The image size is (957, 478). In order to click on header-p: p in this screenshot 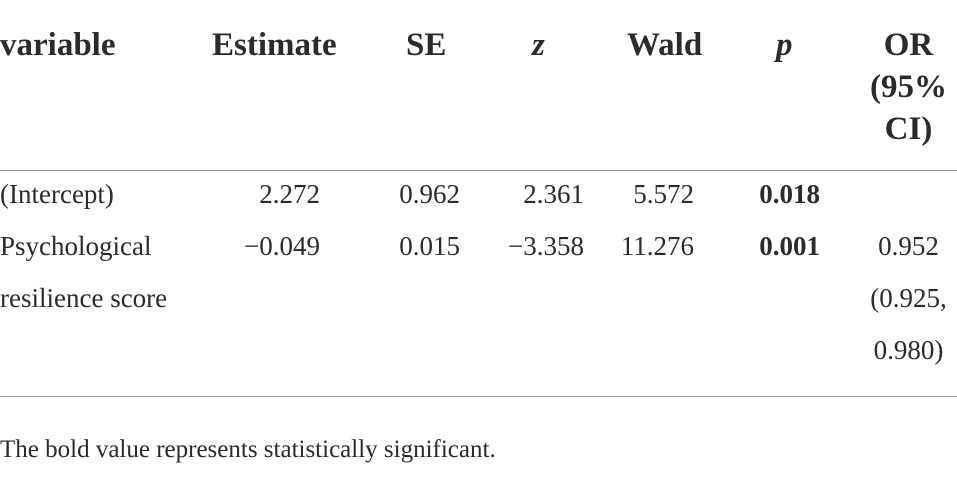, I will do `click(784, 45)`.